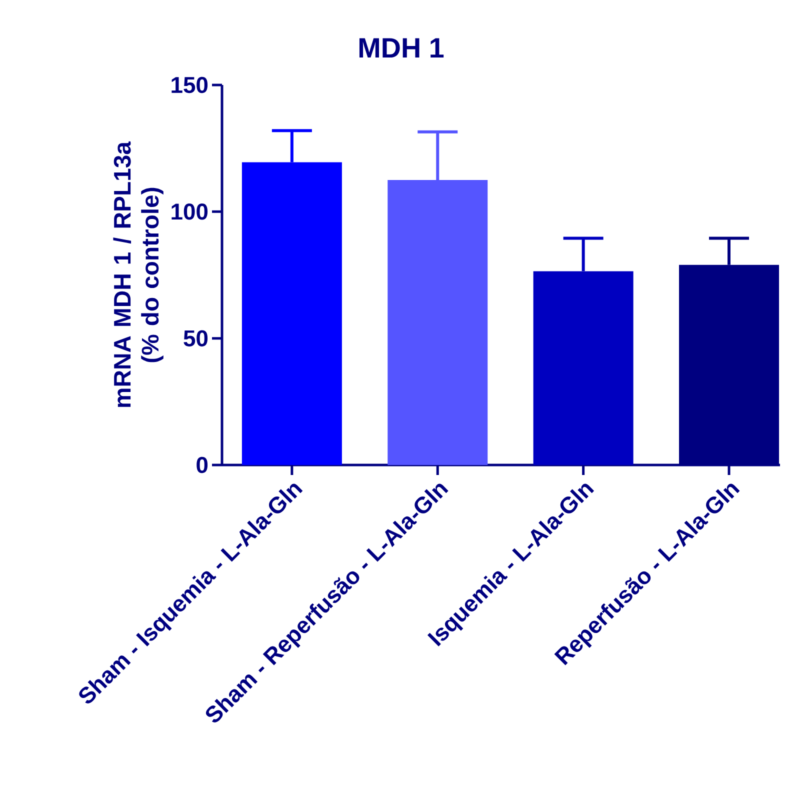 This screenshot has height=807, width=792. I want to click on chart-title: MDH 1, so click(401, 48).